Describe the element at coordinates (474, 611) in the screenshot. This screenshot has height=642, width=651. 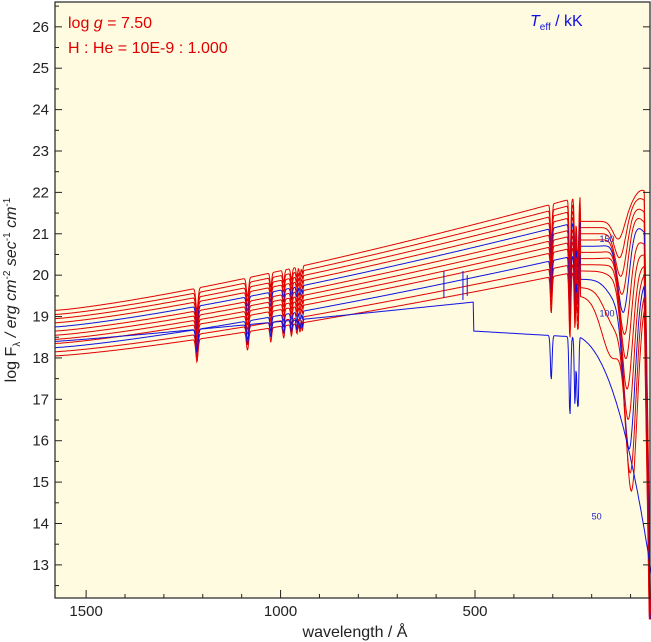
I see `x-tick-label: 500` at that location.